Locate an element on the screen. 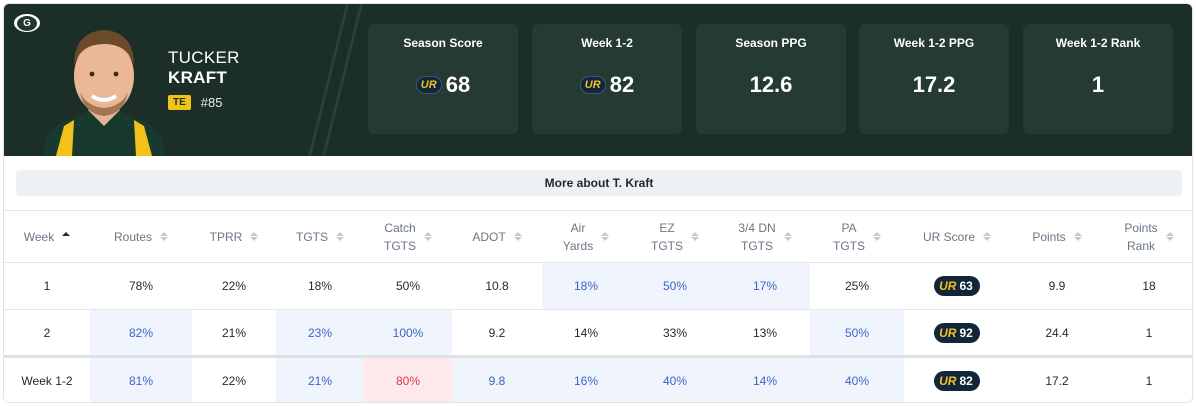  summary-stat-value: UR 68 is located at coordinates (442, 85).